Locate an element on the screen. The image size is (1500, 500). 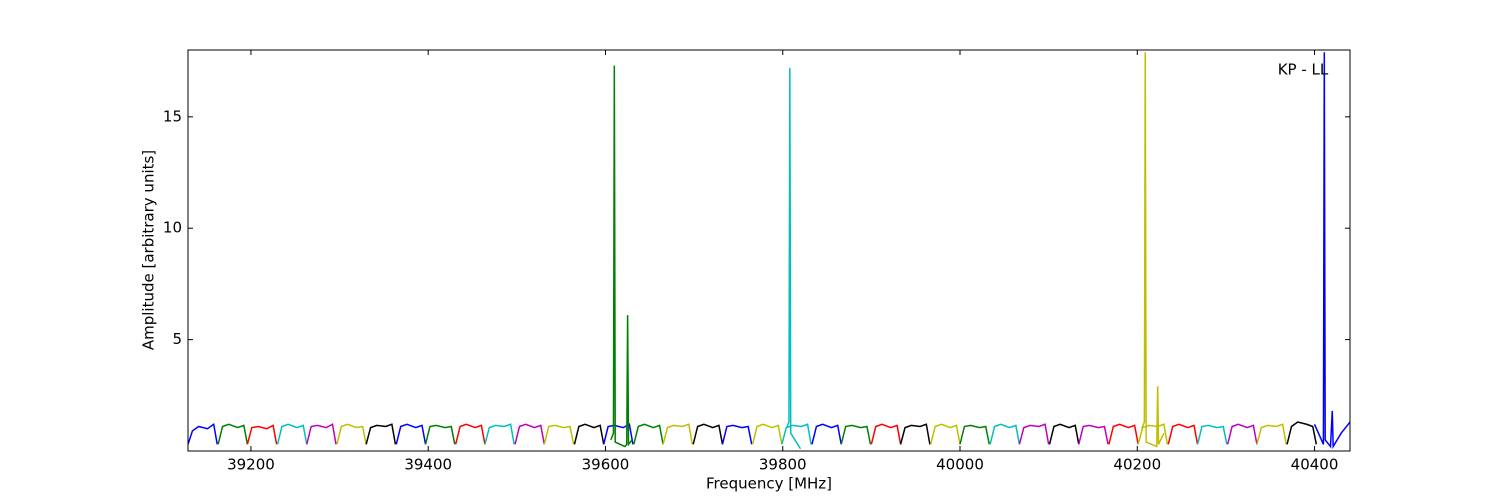
x-tick-label: 40000 is located at coordinates (960, 465).